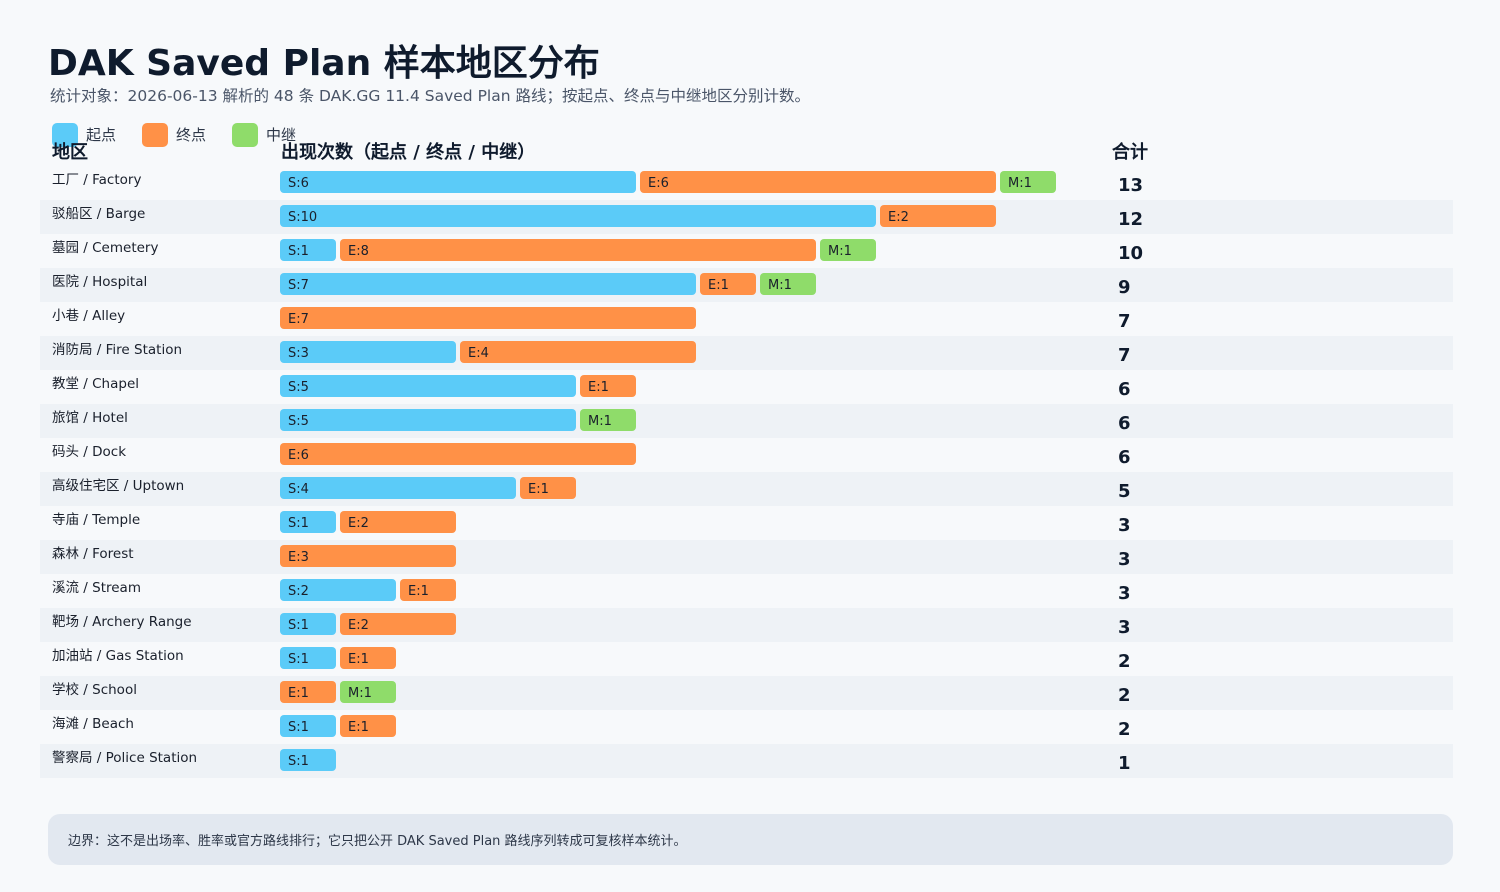 This screenshot has width=1500, height=892. I want to click on bar-label-start: S:6, so click(298, 183).